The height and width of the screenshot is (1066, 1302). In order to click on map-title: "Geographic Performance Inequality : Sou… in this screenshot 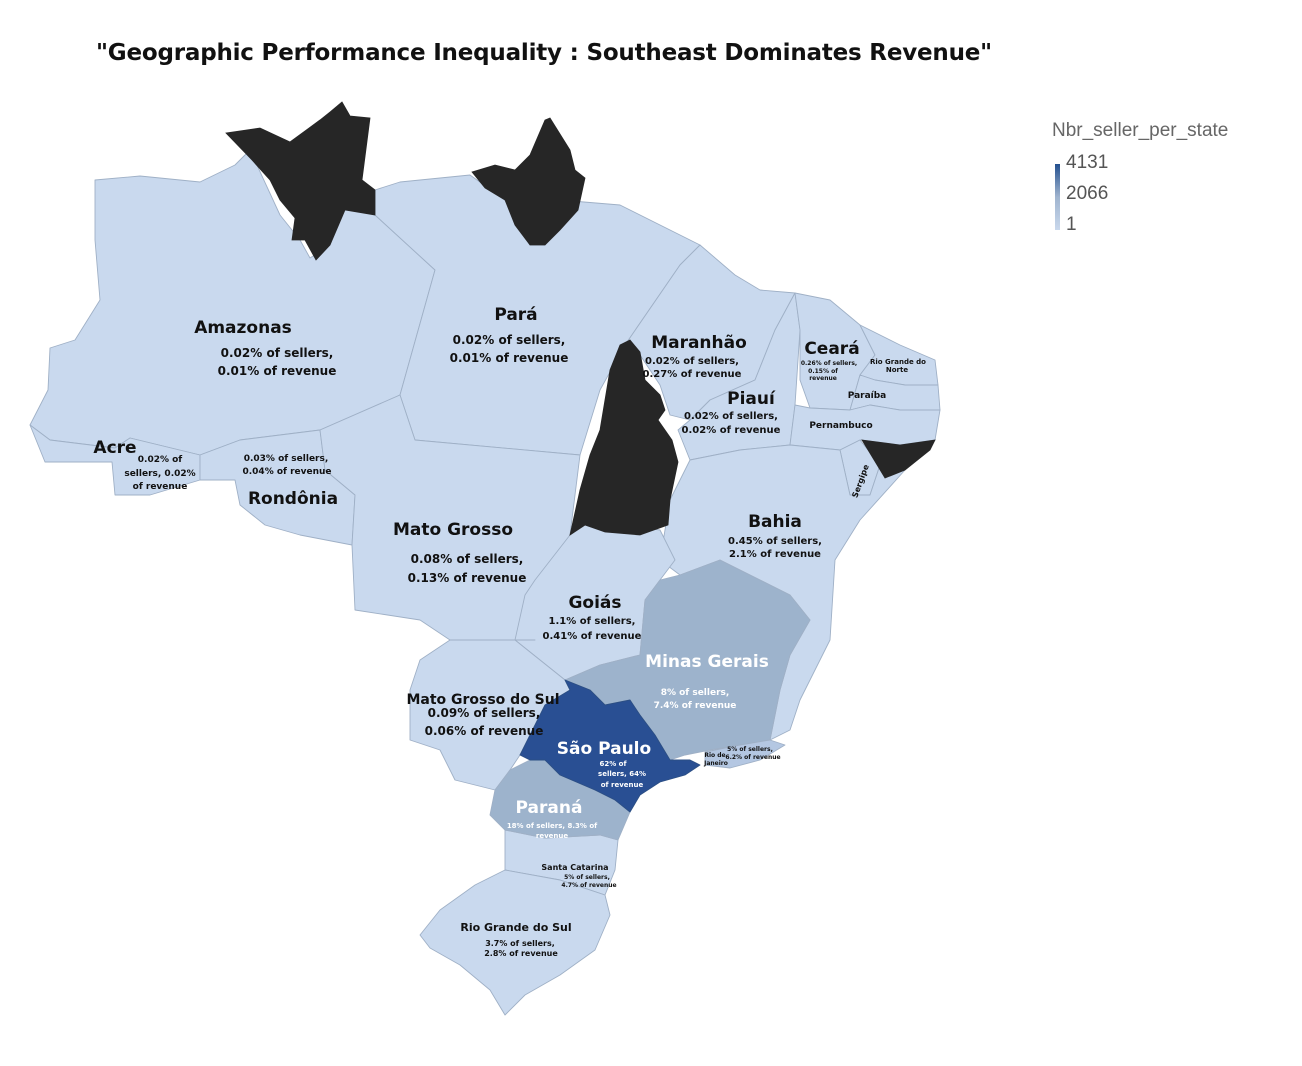, I will do `click(544, 53)`.